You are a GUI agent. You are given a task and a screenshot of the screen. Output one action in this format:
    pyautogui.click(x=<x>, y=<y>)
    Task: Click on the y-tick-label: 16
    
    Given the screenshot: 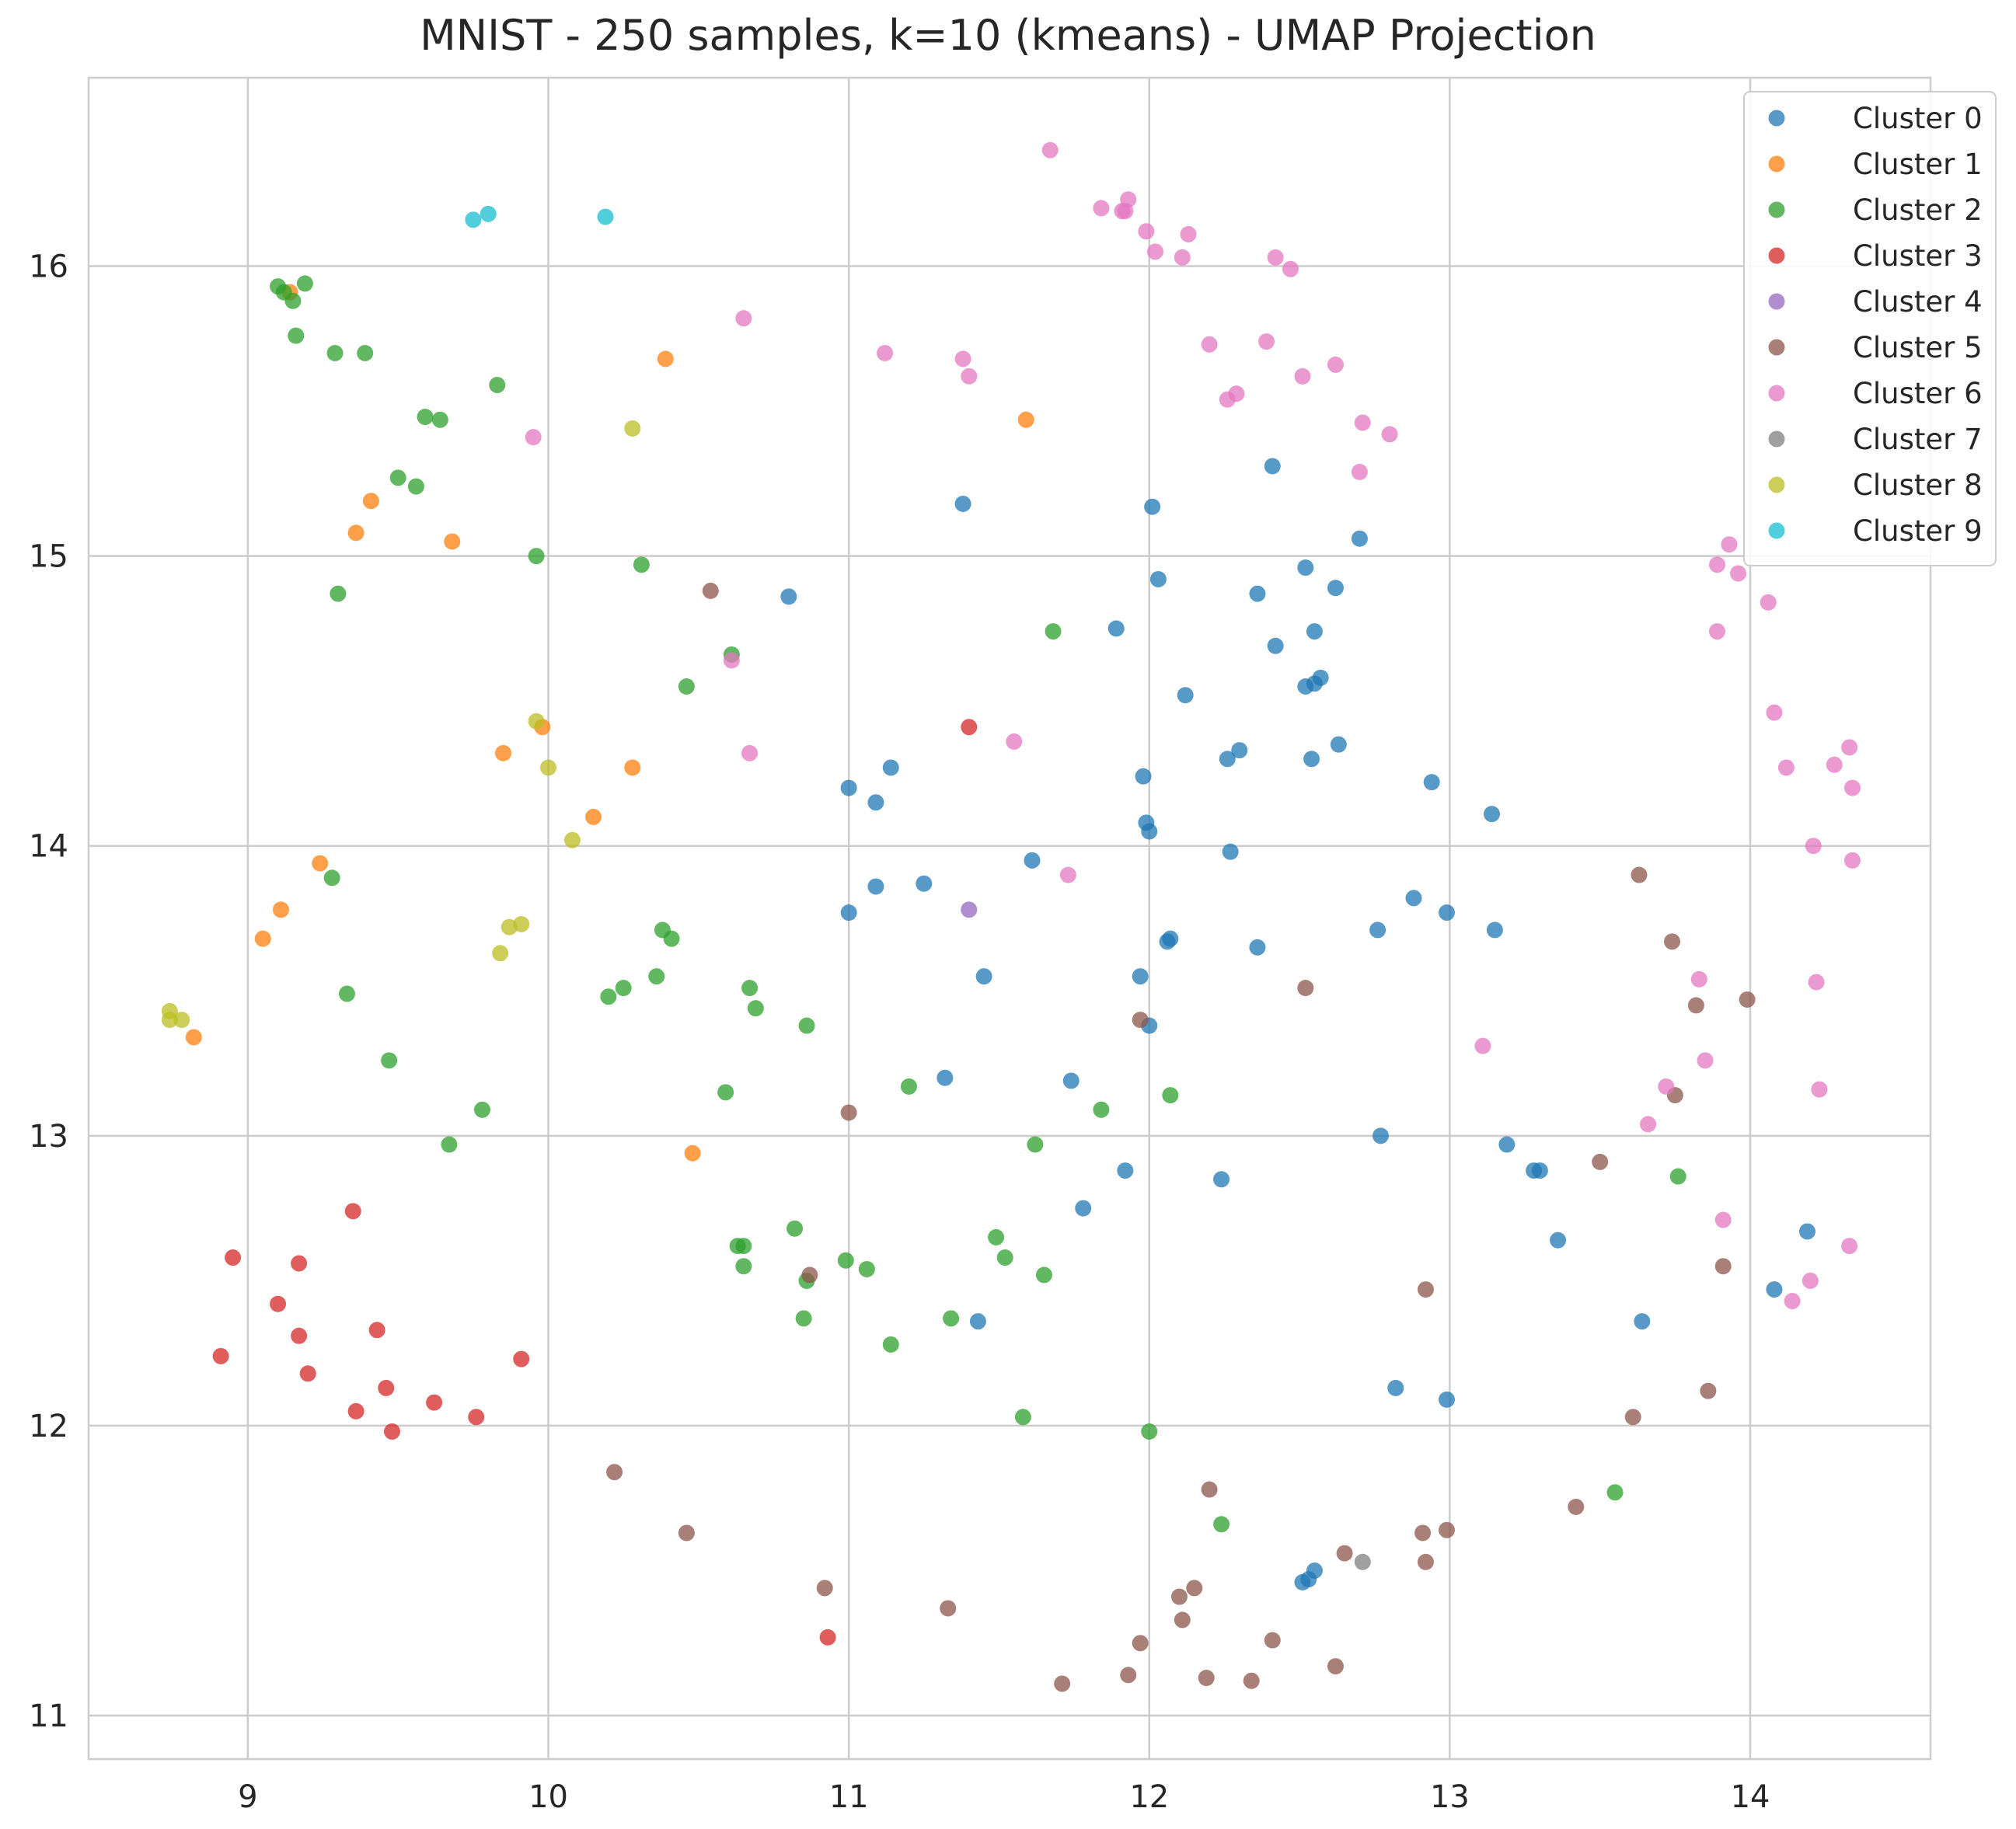 What is the action you would take?
    pyautogui.click(x=49, y=267)
    